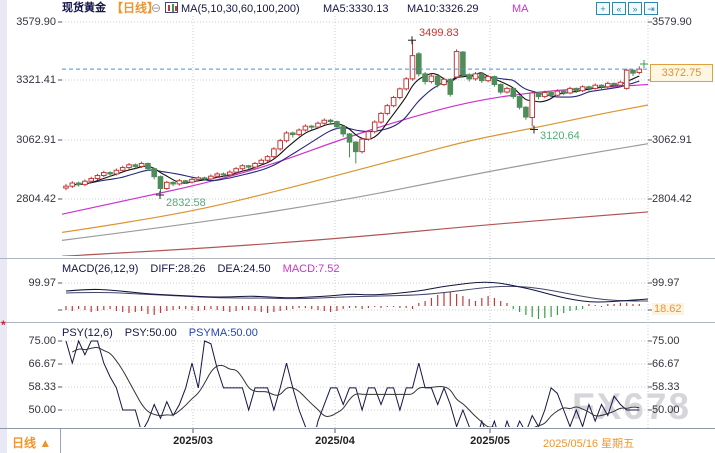  Describe the element at coordinates (666, 410) in the screenshot. I see `psy-axis-label-right: 50.00` at that location.